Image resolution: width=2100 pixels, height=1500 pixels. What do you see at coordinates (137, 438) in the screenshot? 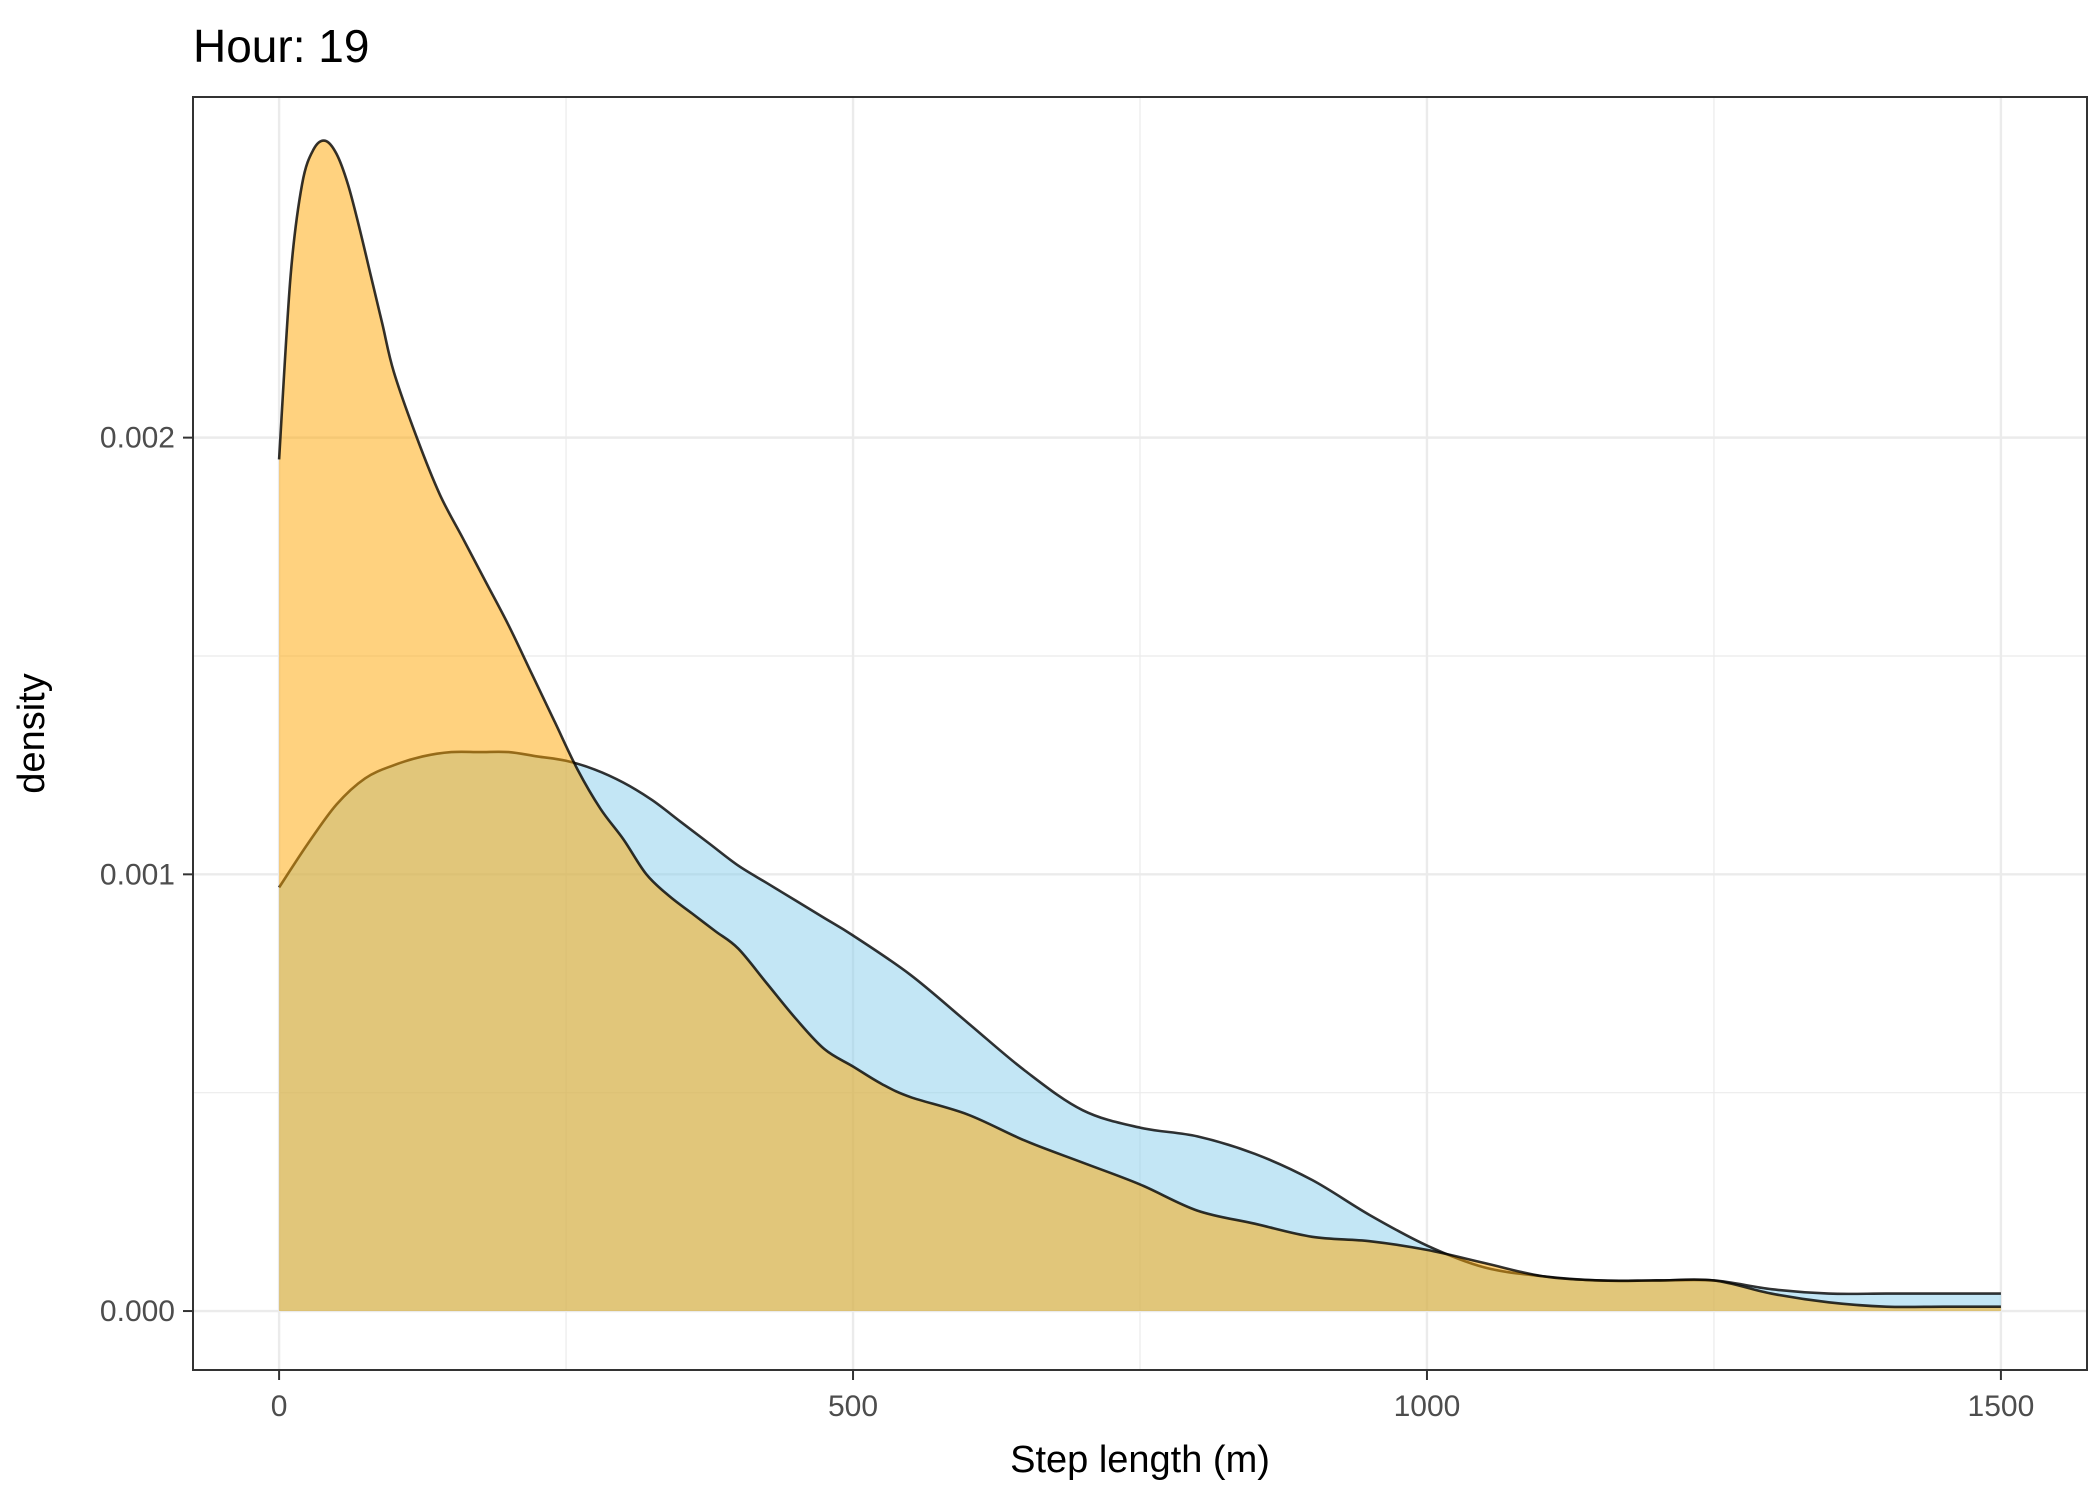
I see `y-tick-label: 0.002` at bounding box center [137, 438].